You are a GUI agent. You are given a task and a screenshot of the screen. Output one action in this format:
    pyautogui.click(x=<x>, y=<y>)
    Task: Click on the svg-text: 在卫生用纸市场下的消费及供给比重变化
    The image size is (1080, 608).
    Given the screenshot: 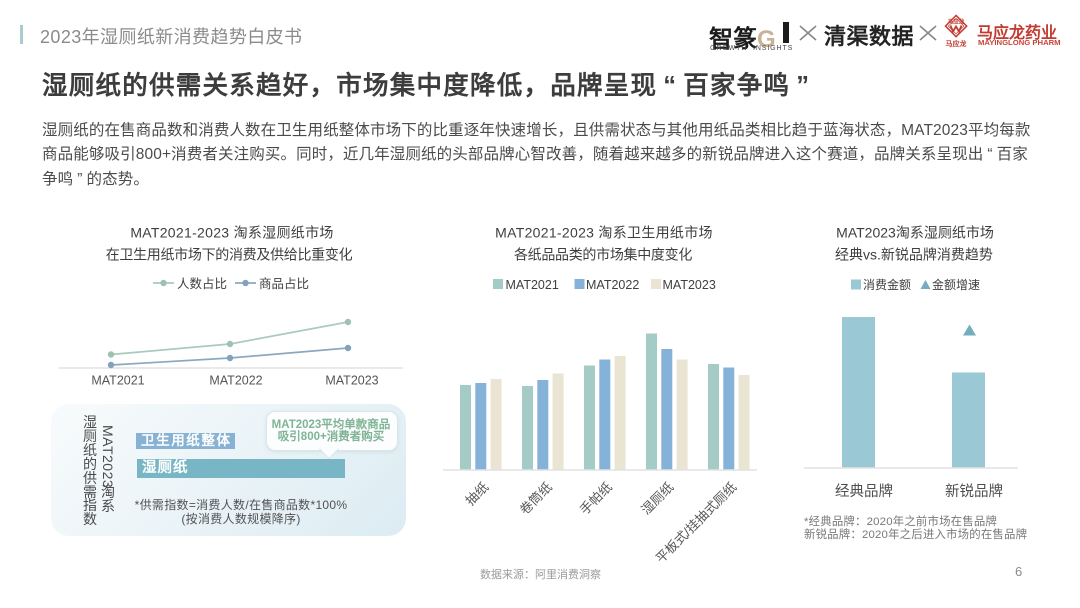 What is the action you would take?
    pyautogui.click(x=229, y=255)
    